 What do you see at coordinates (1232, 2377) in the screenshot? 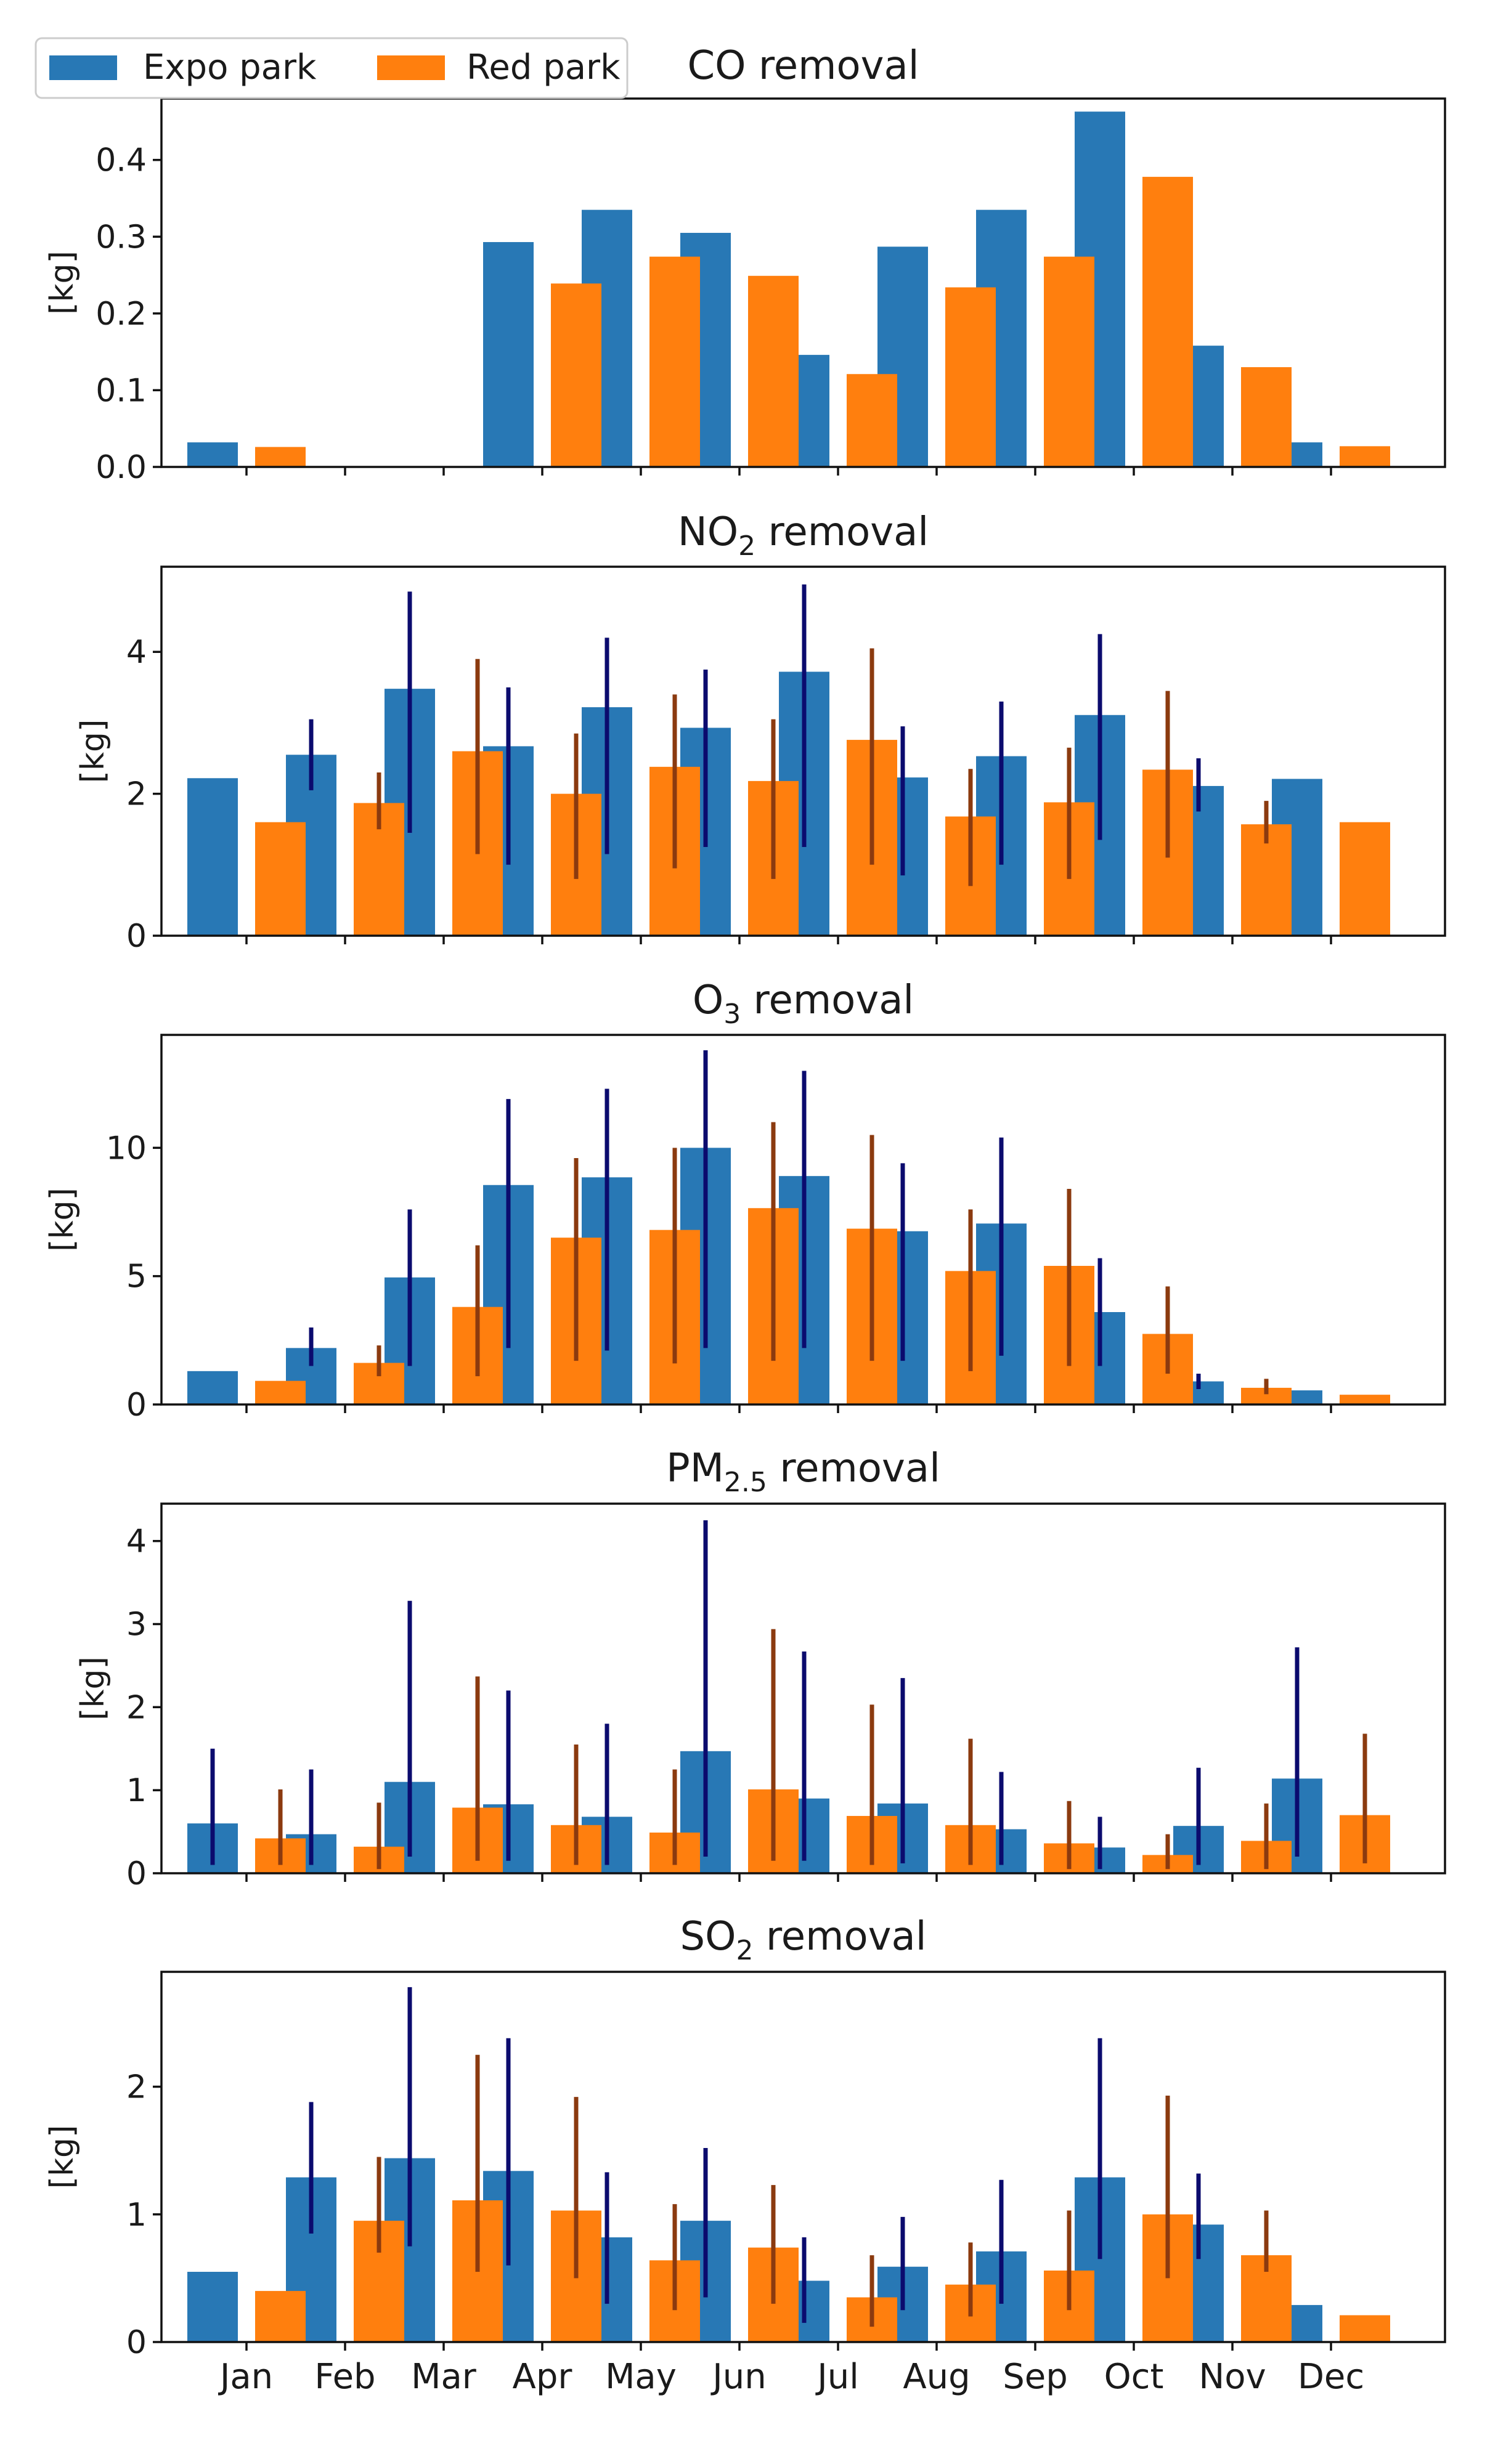
I see `month-label-nov: Nov` at bounding box center [1232, 2377].